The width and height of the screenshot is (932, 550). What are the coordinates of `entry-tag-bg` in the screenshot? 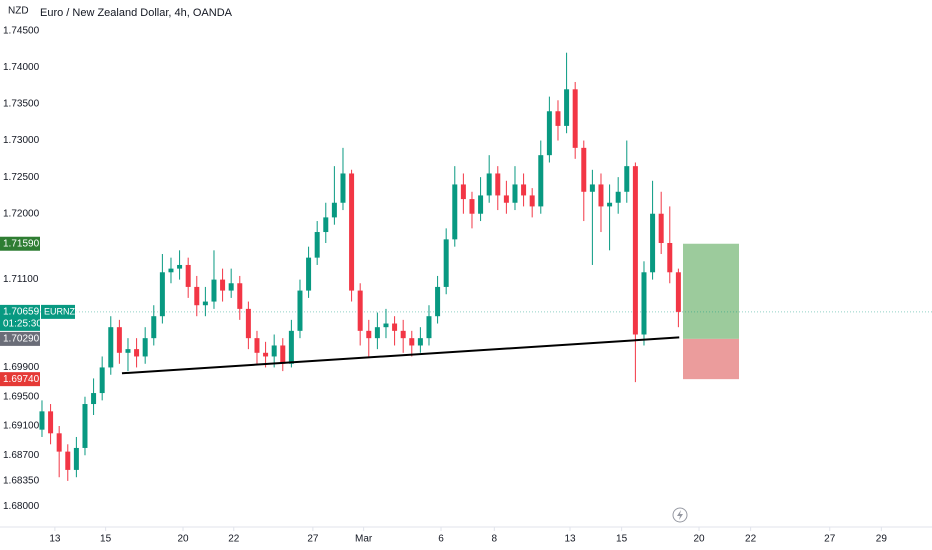 It's located at (20, 338).